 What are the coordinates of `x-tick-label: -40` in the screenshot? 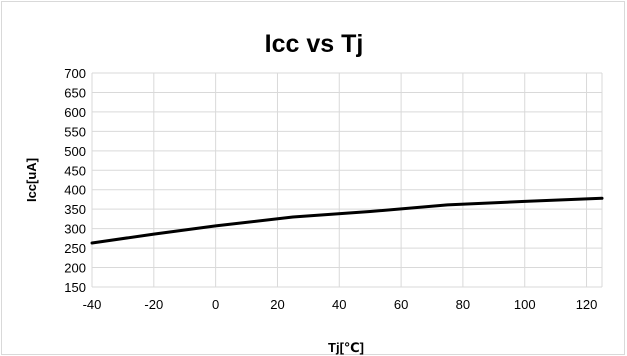 It's located at (92, 304).